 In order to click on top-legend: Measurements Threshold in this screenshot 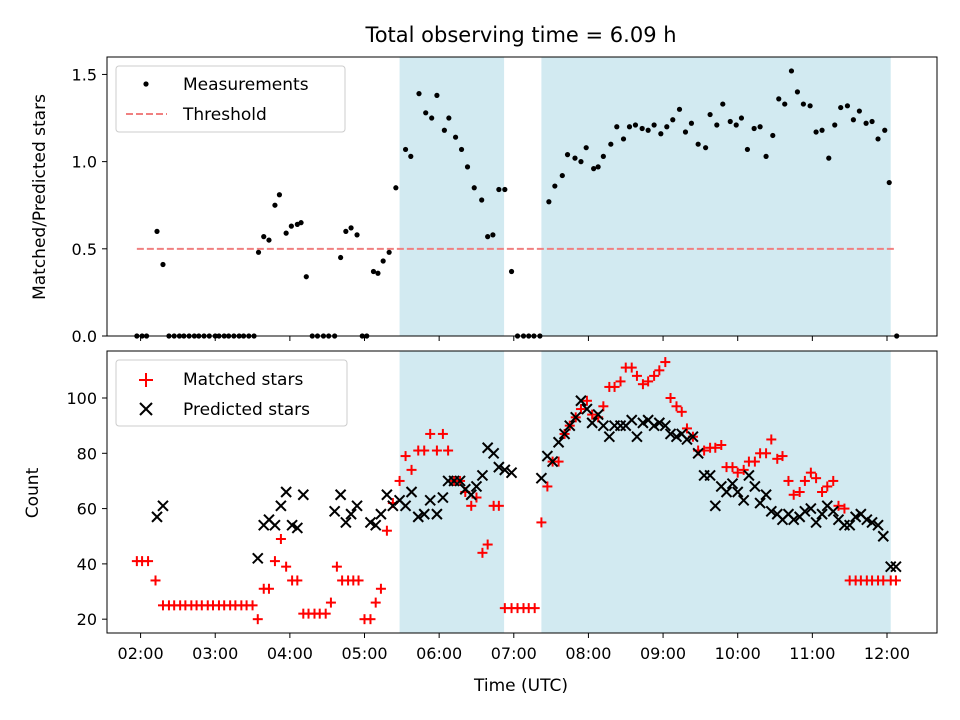, I will do `click(230, 99)`.